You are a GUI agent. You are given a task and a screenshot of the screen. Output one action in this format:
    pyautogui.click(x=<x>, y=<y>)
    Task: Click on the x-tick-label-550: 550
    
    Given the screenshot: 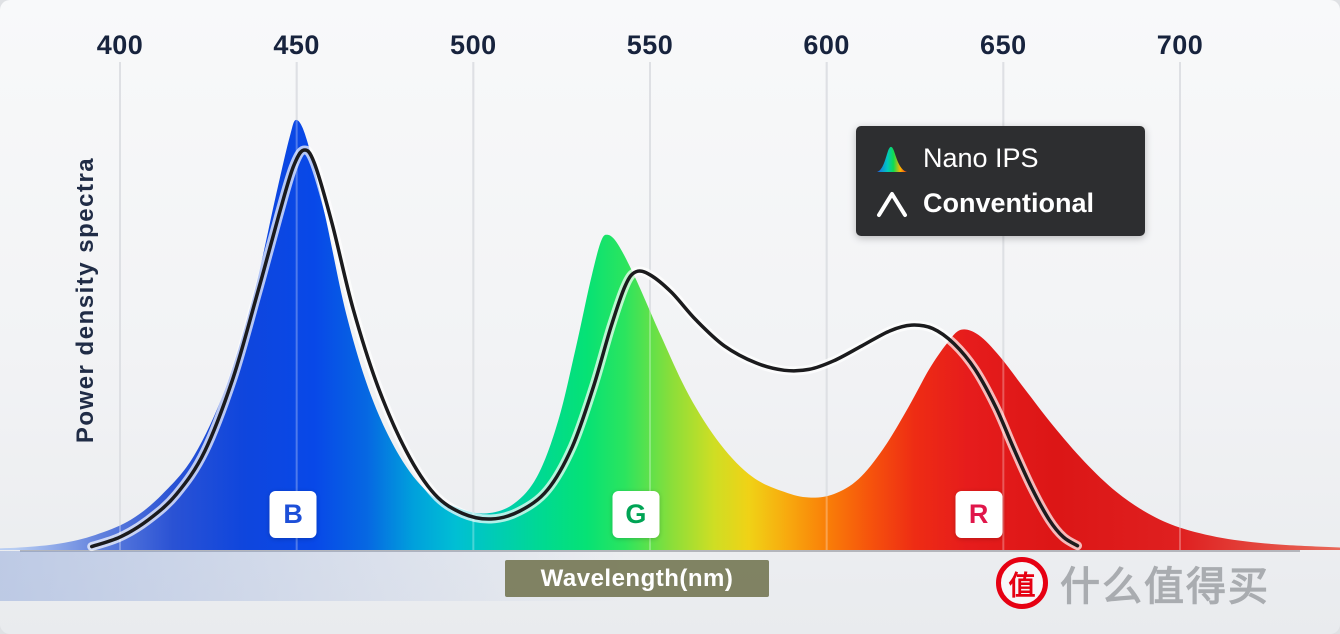 What is the action you would take?
    pyautogui.click(x=650, y=45)
    